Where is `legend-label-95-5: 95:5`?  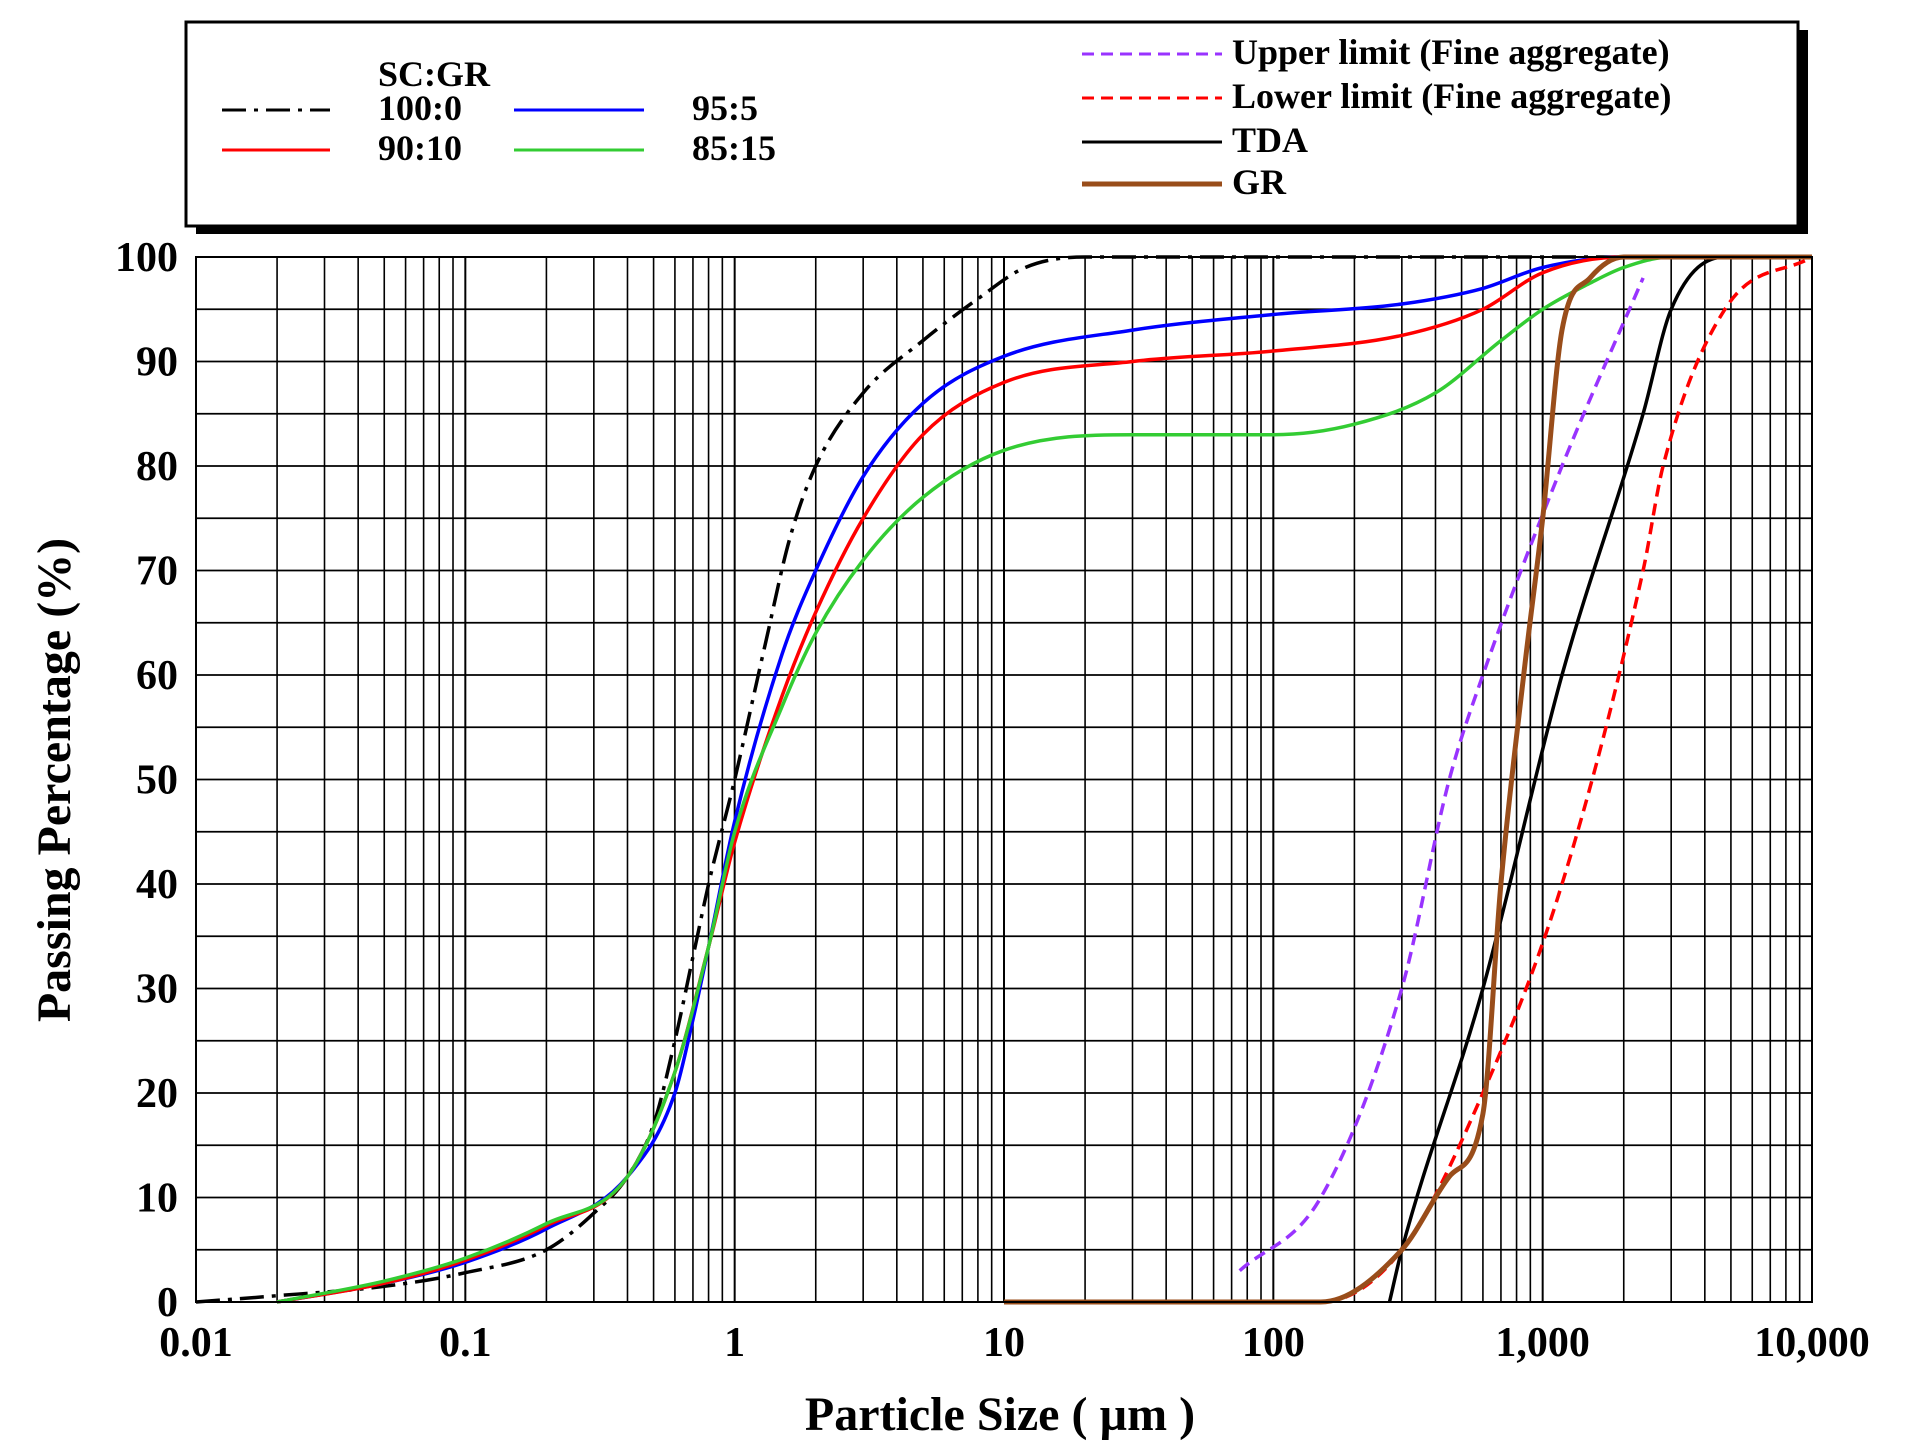
legend-label-95-5: 95:5 is located at coordinates (725, 108).